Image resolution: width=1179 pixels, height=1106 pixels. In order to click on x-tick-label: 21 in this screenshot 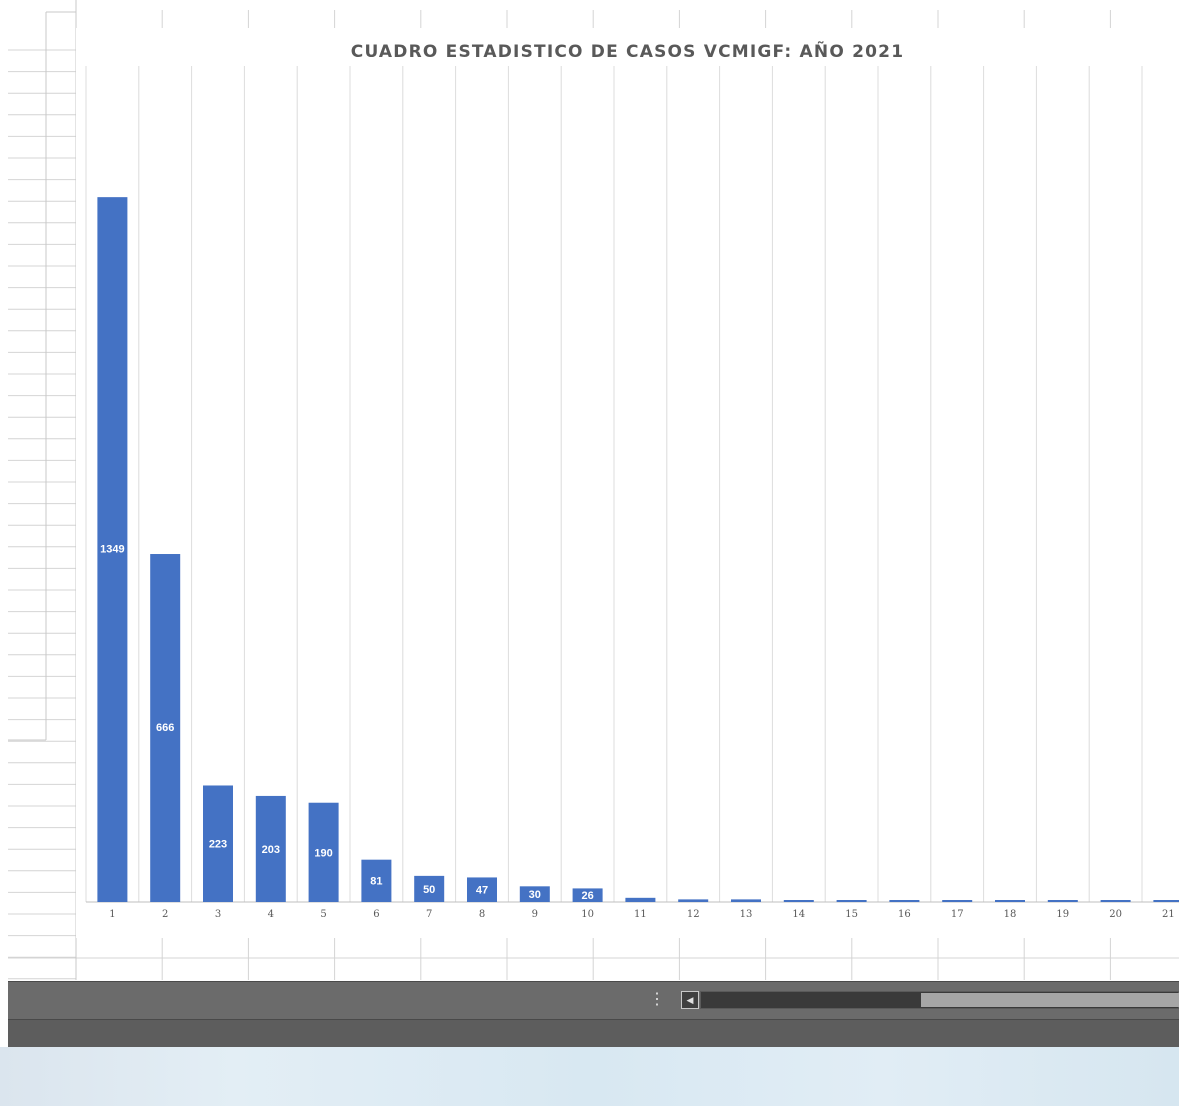, I will do `click(1168, 914)`.